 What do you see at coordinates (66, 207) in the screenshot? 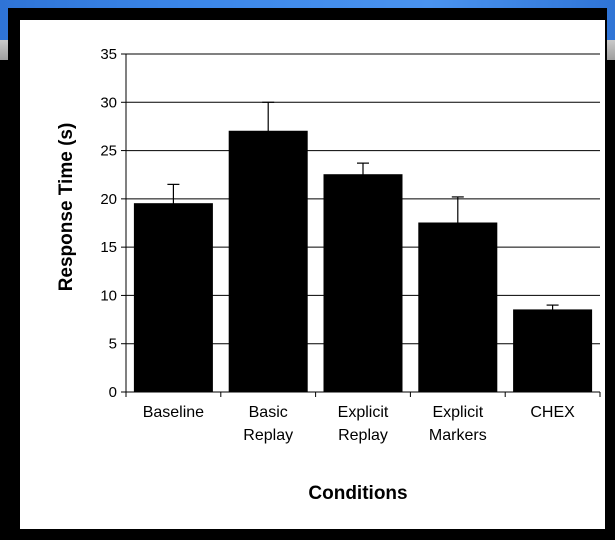
I see `y-axis-title: Response Time (s)` at bounding box center [66, 207].